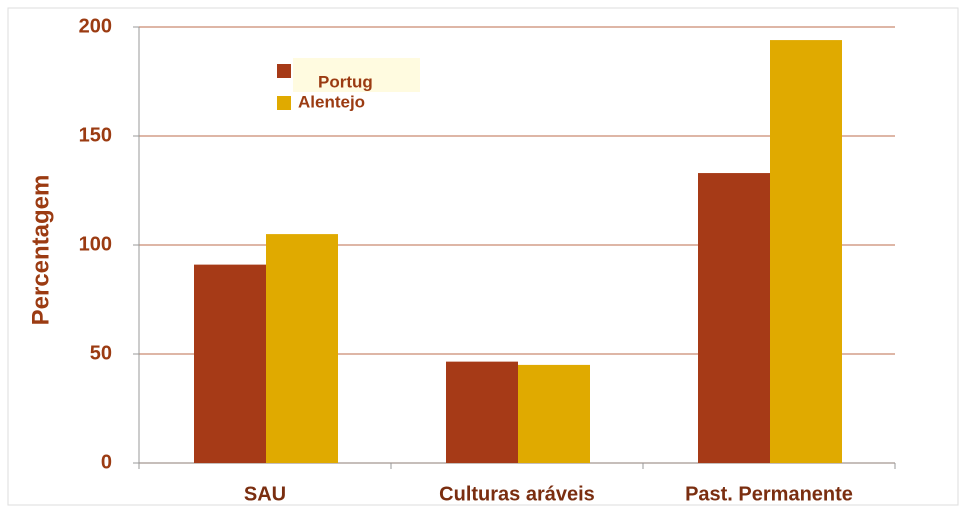 Image resolution: width=959 pixels, height=506 pixels. I want to click on y-tick-label: 150, so click(95, 135).